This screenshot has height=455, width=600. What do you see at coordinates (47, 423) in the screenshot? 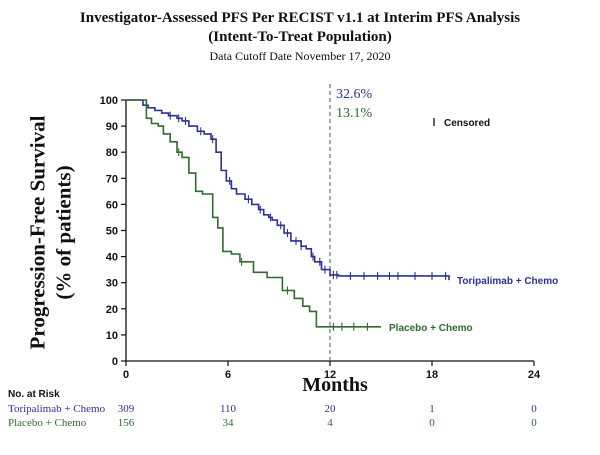
I see `risk-label: Placebo + Chemo` at bounding box center [47, 423].